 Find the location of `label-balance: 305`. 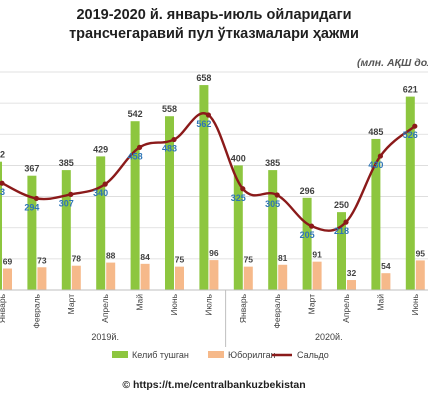

label-balance: 305 is located at coordinates (272, 204).